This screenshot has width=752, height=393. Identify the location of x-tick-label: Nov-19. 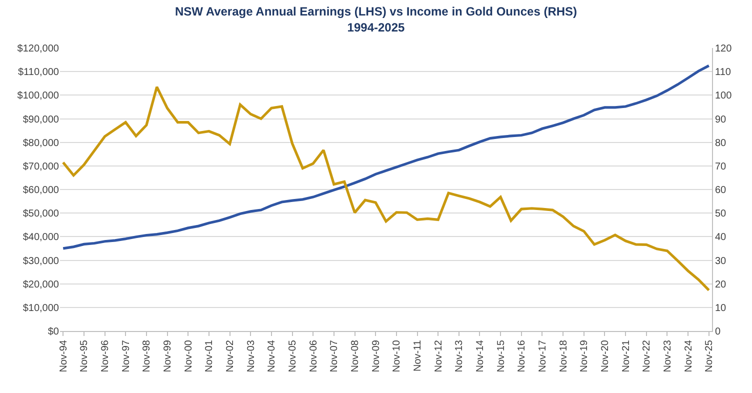
(584, 356).